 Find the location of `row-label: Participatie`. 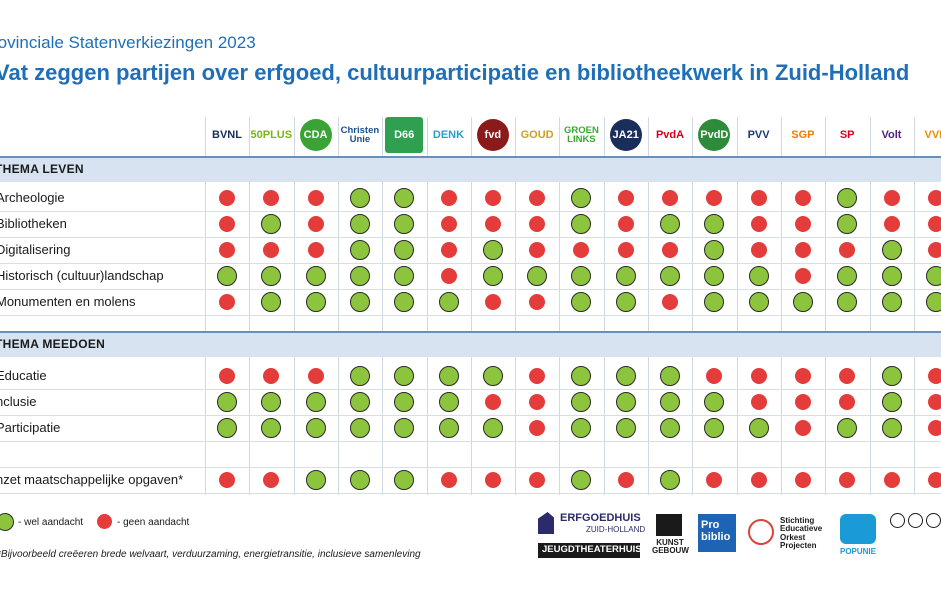

row-label: Participatie is located at coordinates (30, 427).